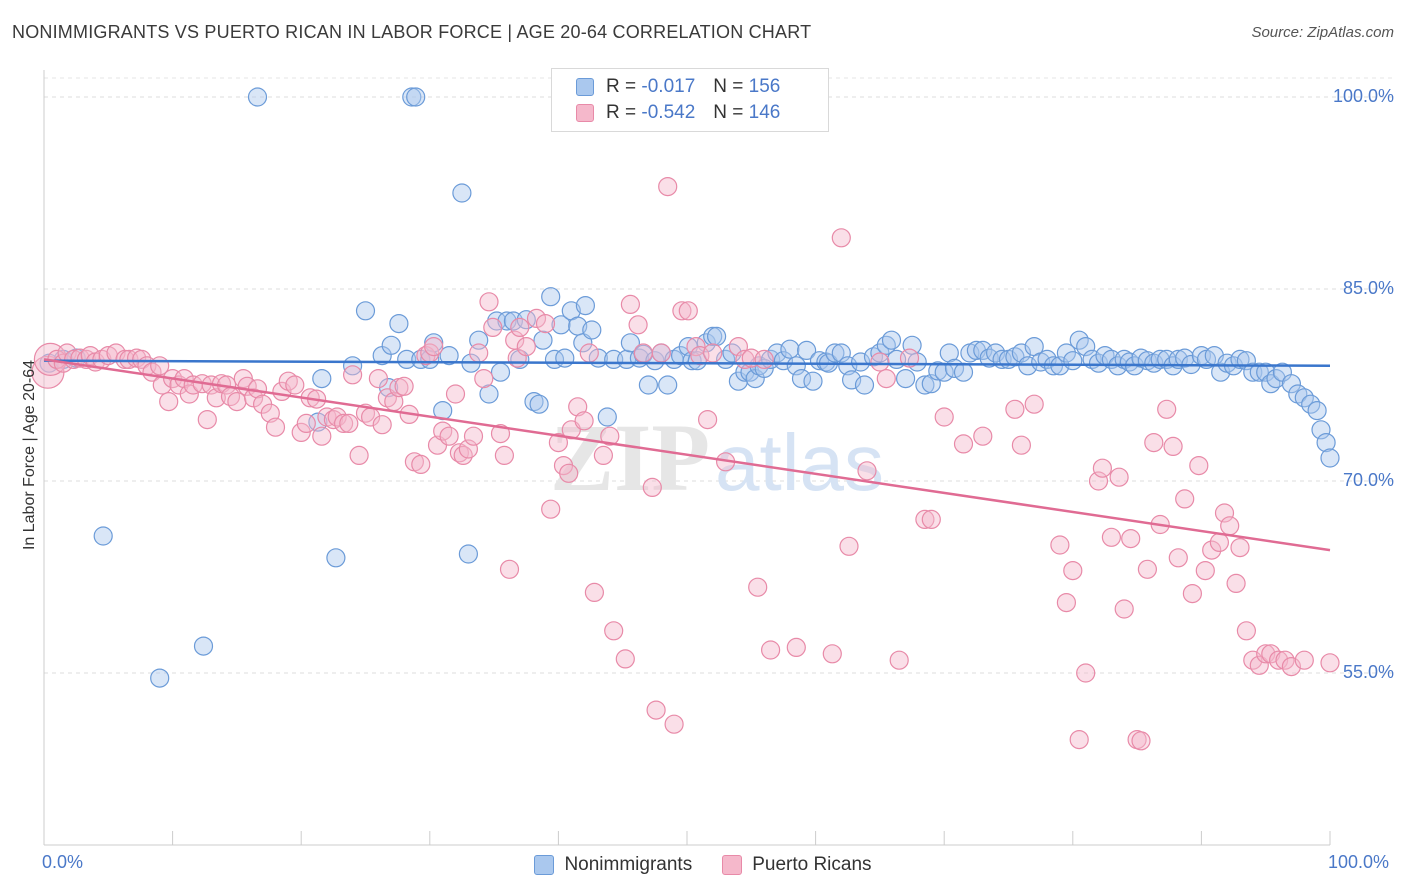 The height and width of the screenshot is (892, 1406). I want to click on r-label: R =, so click(621, 112).